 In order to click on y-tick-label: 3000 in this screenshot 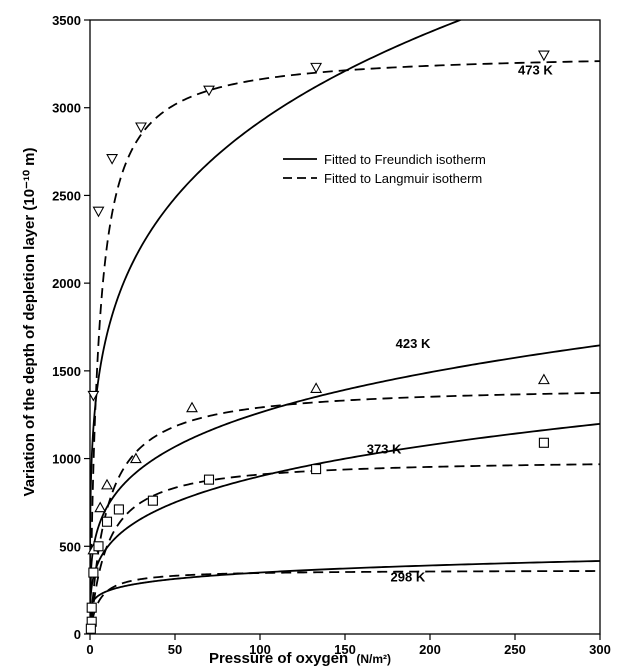, I will do `click(66, 108)`.